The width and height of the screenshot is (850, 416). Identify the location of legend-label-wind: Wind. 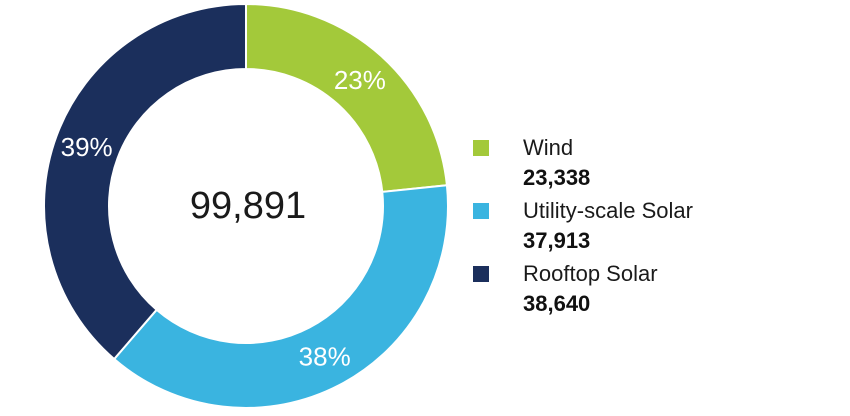
(548, 147).